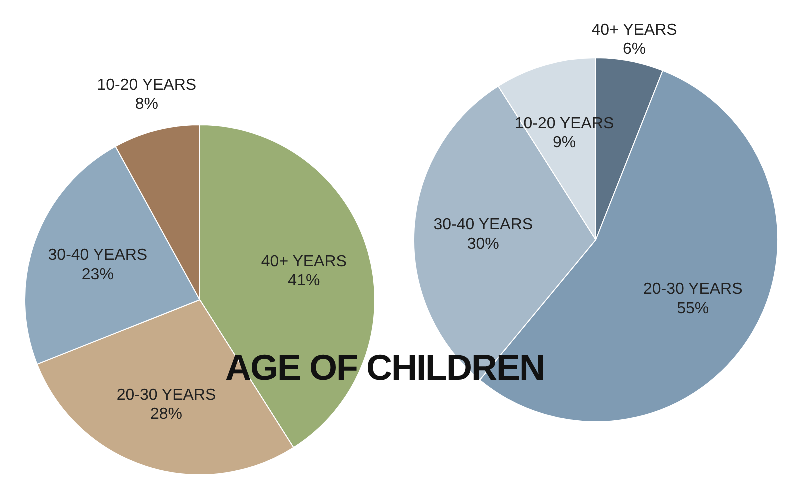 Image resolution: width=790 pixels, height=491 pixels. I want to click on slice-label: 10-20 YEARS, so click(147, 85).